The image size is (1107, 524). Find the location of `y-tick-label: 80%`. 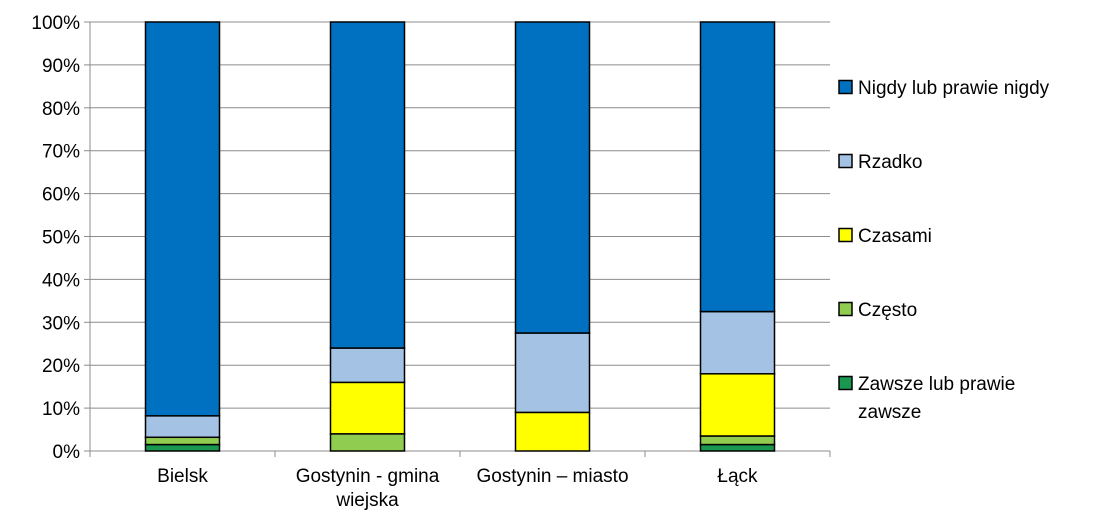

y-tick-label: 80% is located at coordinates (61, 109).